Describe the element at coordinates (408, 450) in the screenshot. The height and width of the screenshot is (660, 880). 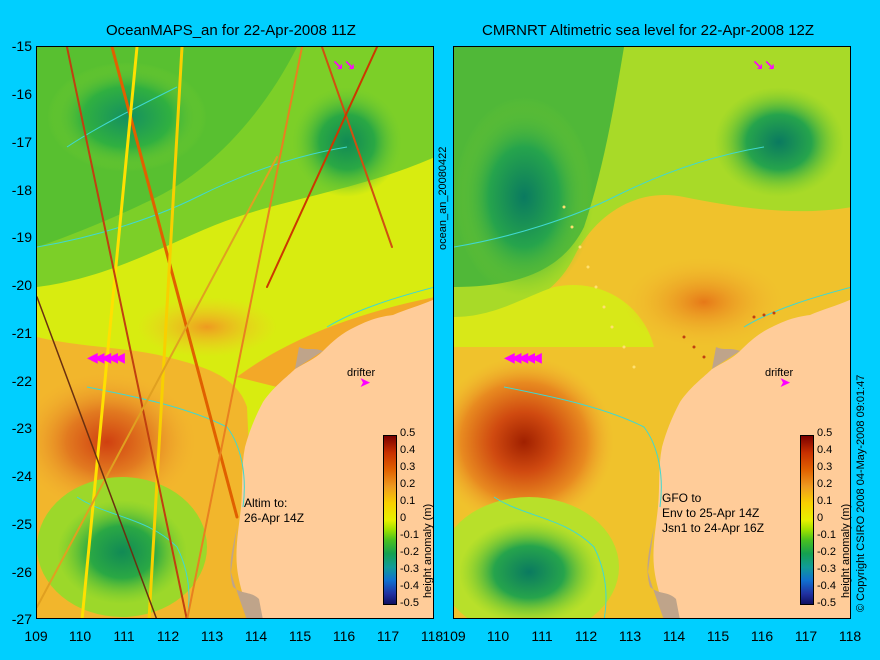
I see `left-cbar-tick: 0.4` at that location.